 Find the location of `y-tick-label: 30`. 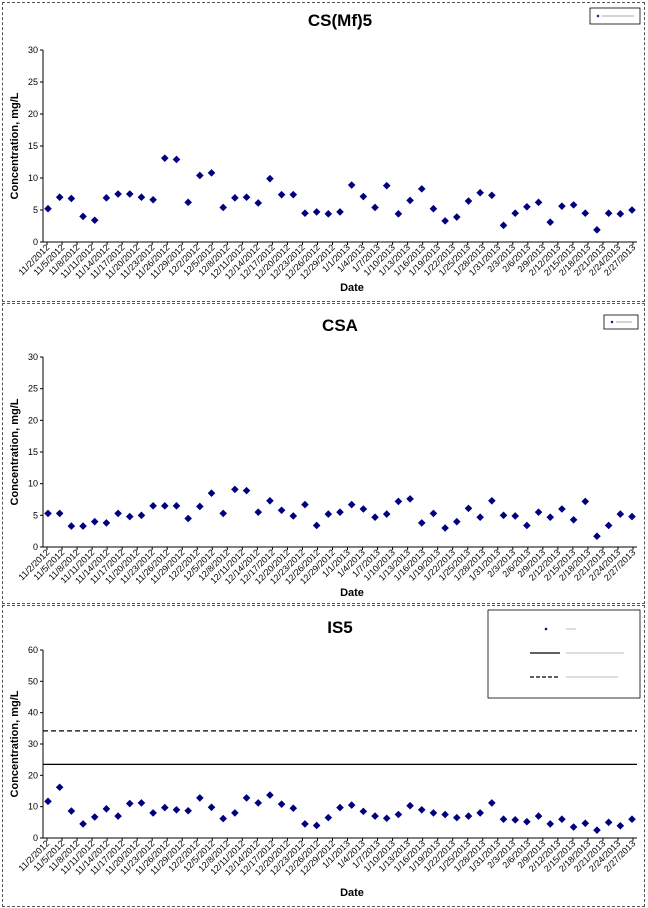

y-tick-label: 30 is located at coordinates (33, 744).